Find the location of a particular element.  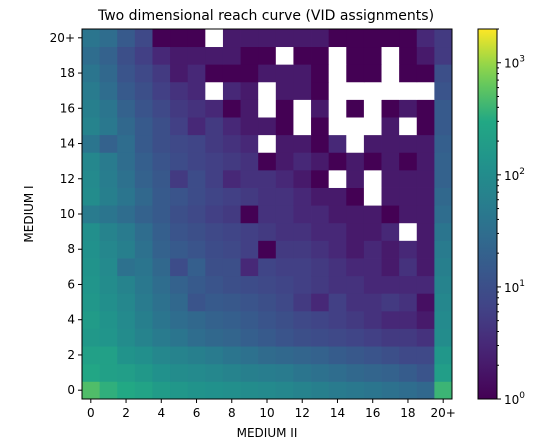

y-tick-label: 18 is located at coordinates (67, 73).